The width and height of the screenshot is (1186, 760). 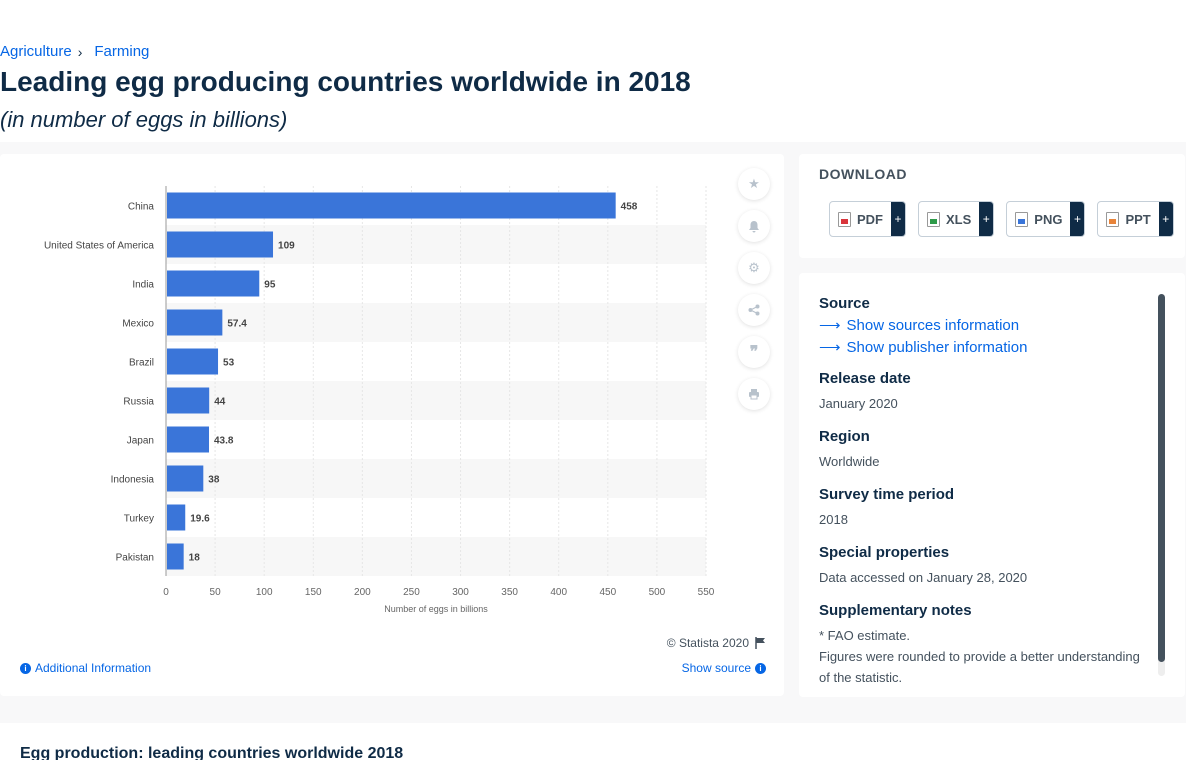 What do you see at coordinates (863, 174) in the screenshot?
I see `download-title: DOWNLOAD` at bounding box center [863, 174].